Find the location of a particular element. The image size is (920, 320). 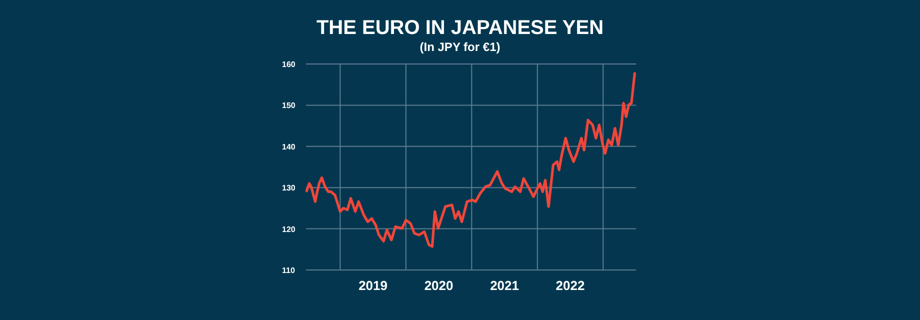

chart-subtitle: (In JPY for €1) is located at coordinates (460, 47).